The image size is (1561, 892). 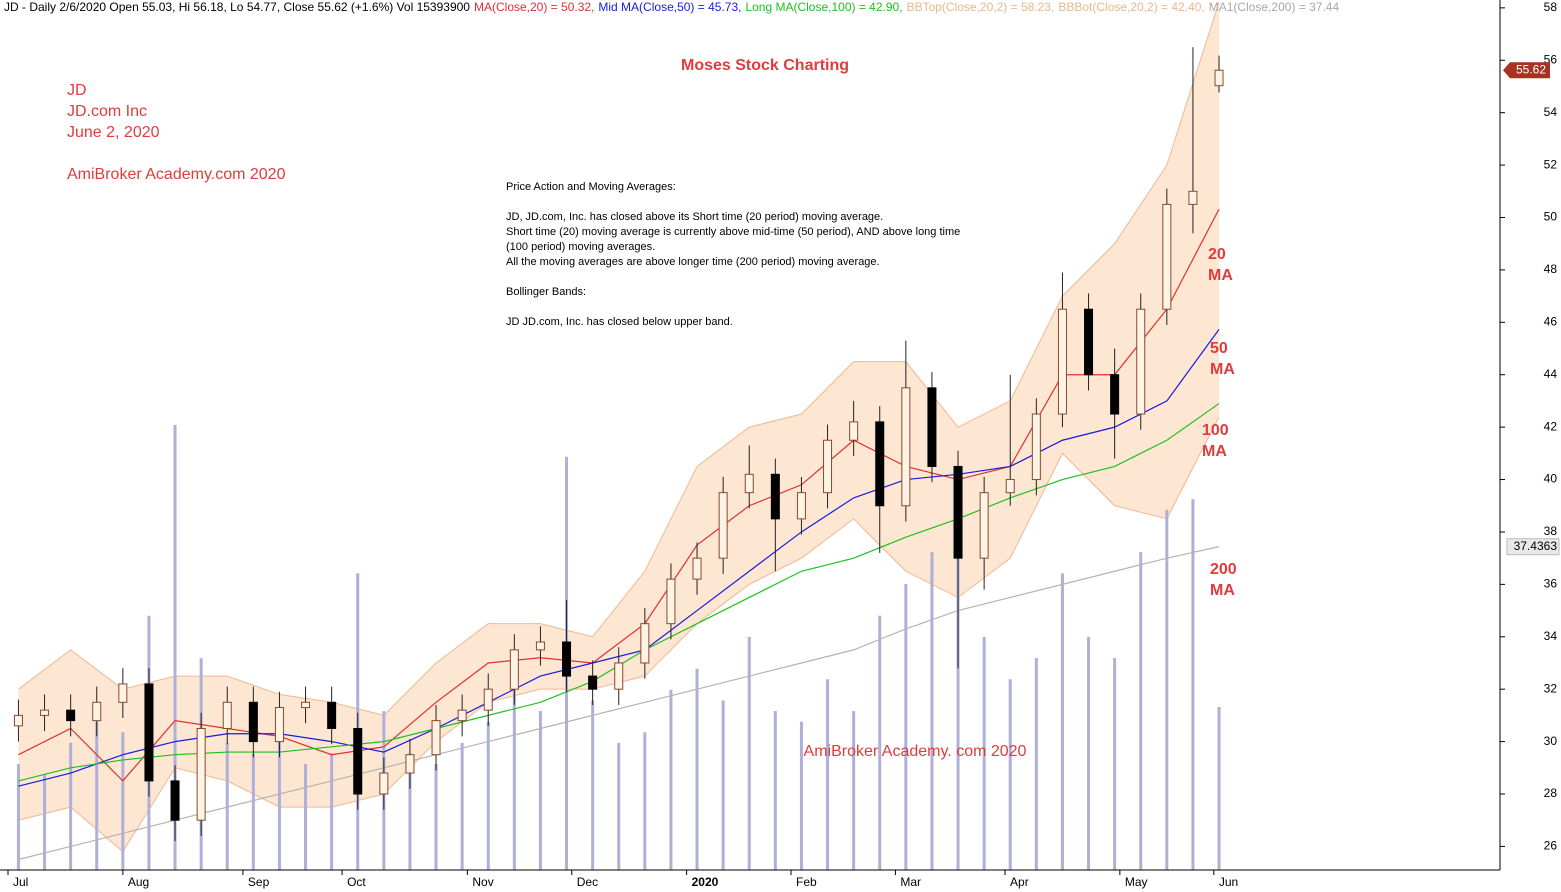 I want to click on x-tick-label: Jun, so click(x=1228, y=882).